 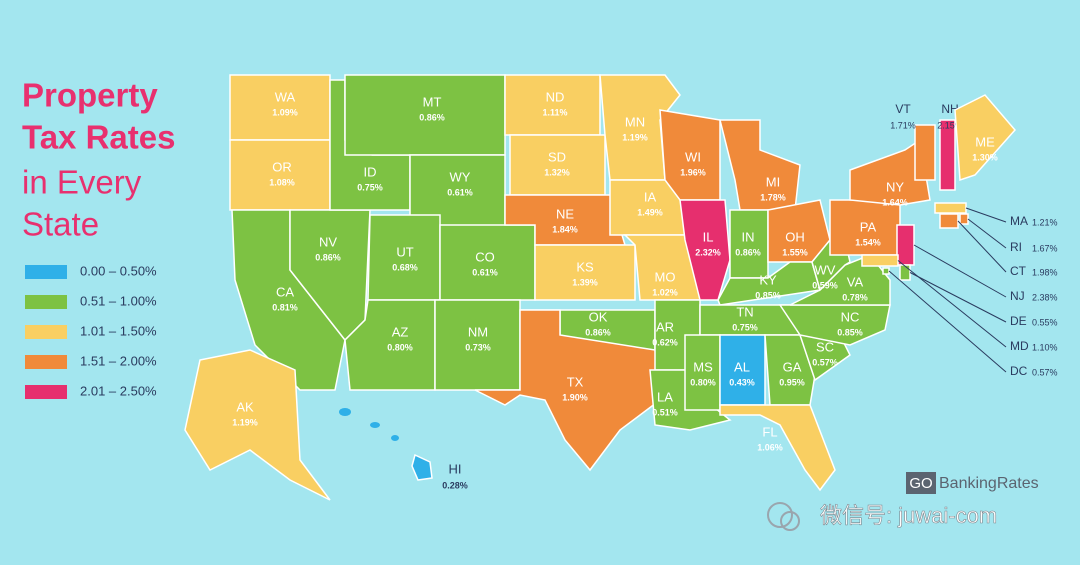 I want to click on state-code: MO, so click(x=665, y=276).